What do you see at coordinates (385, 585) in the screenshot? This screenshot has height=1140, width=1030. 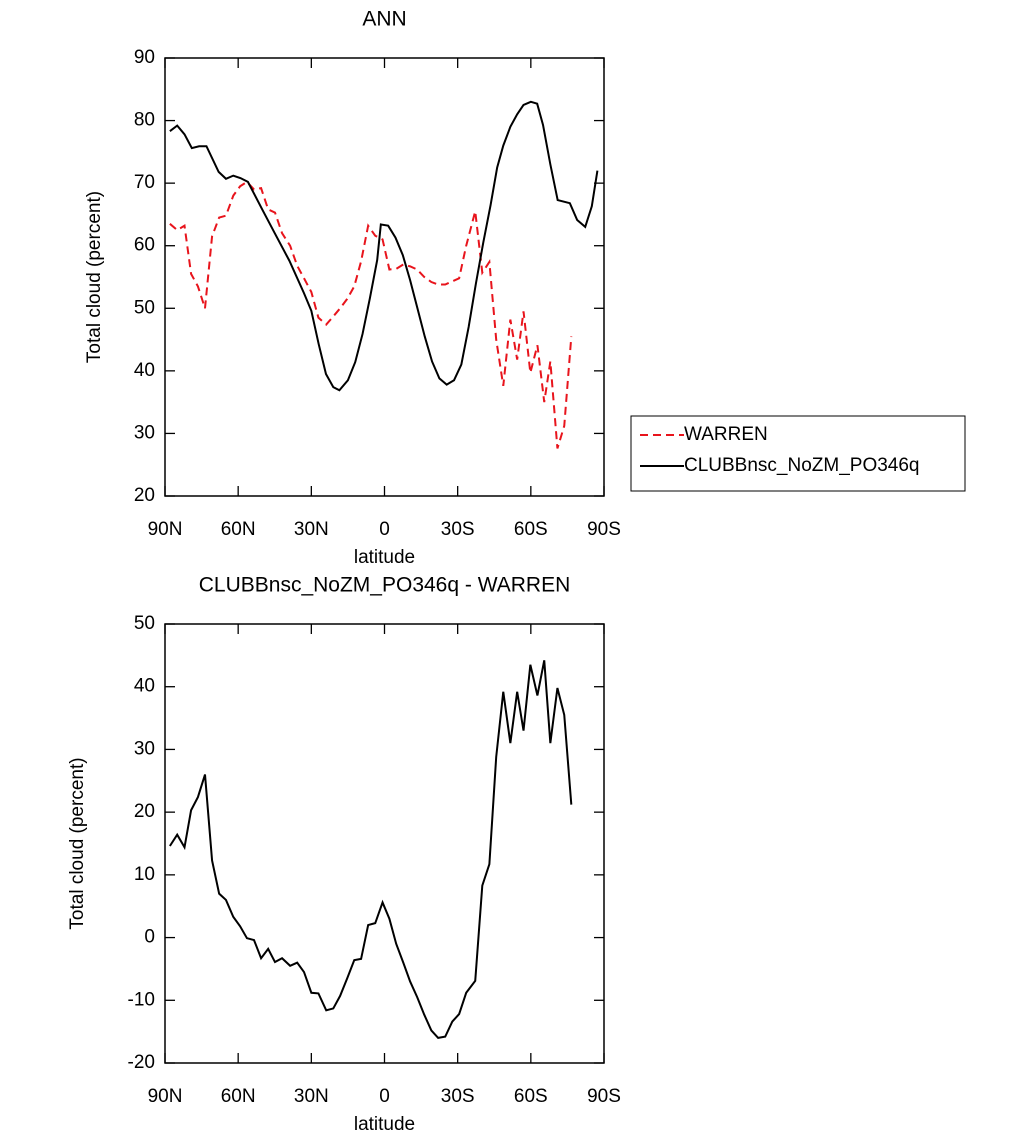 I see `chart-title: CLUBBnsc_NoZM_PO346q - WARREN` at bounding box center [385, 585].